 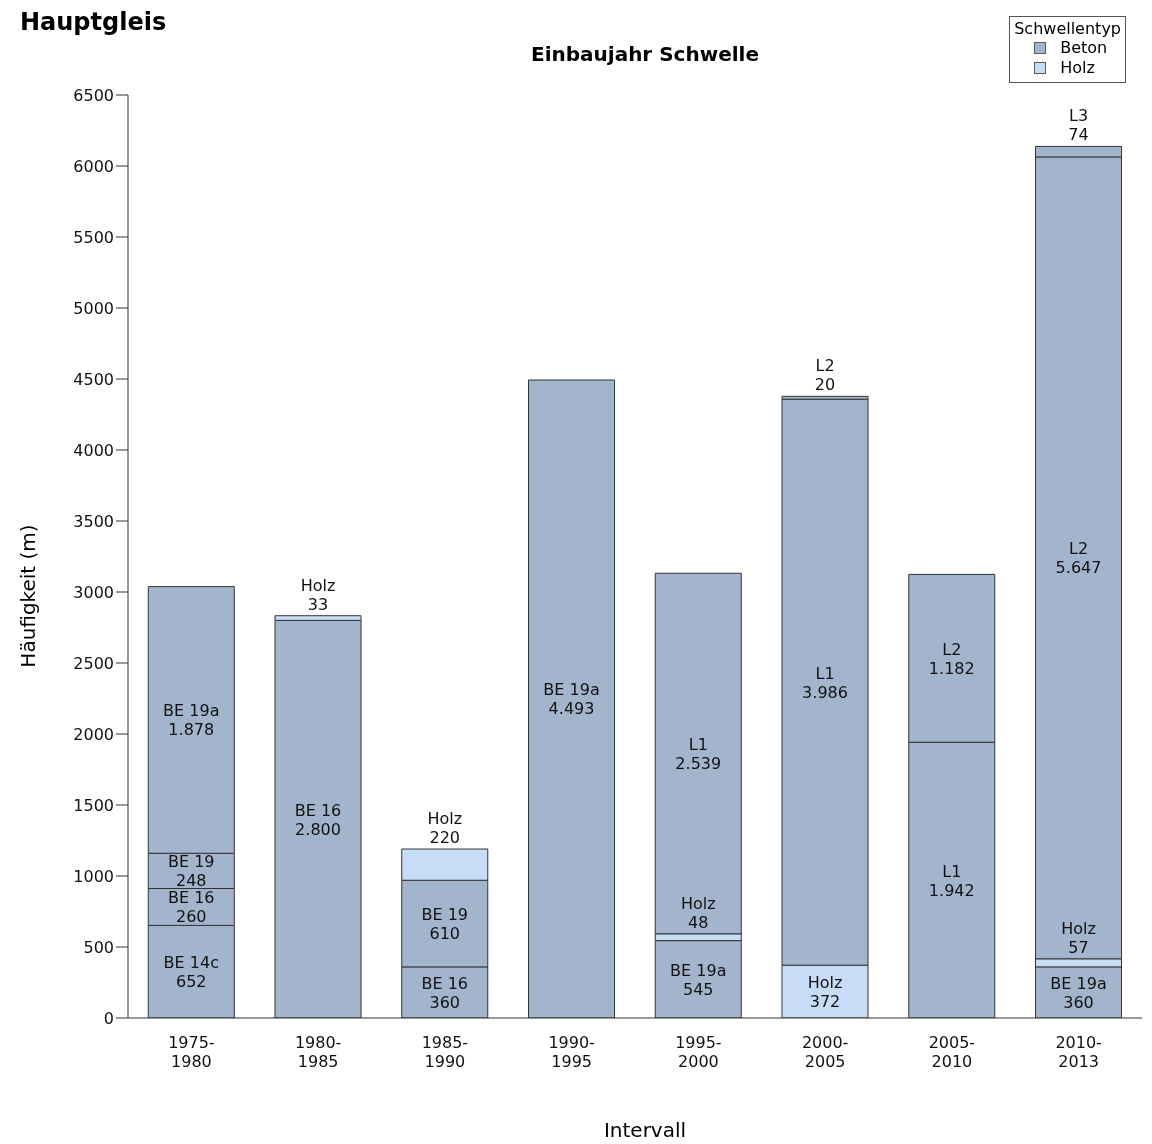 I want to click on data-label: BE 16 260, so click(x=191, y=907).